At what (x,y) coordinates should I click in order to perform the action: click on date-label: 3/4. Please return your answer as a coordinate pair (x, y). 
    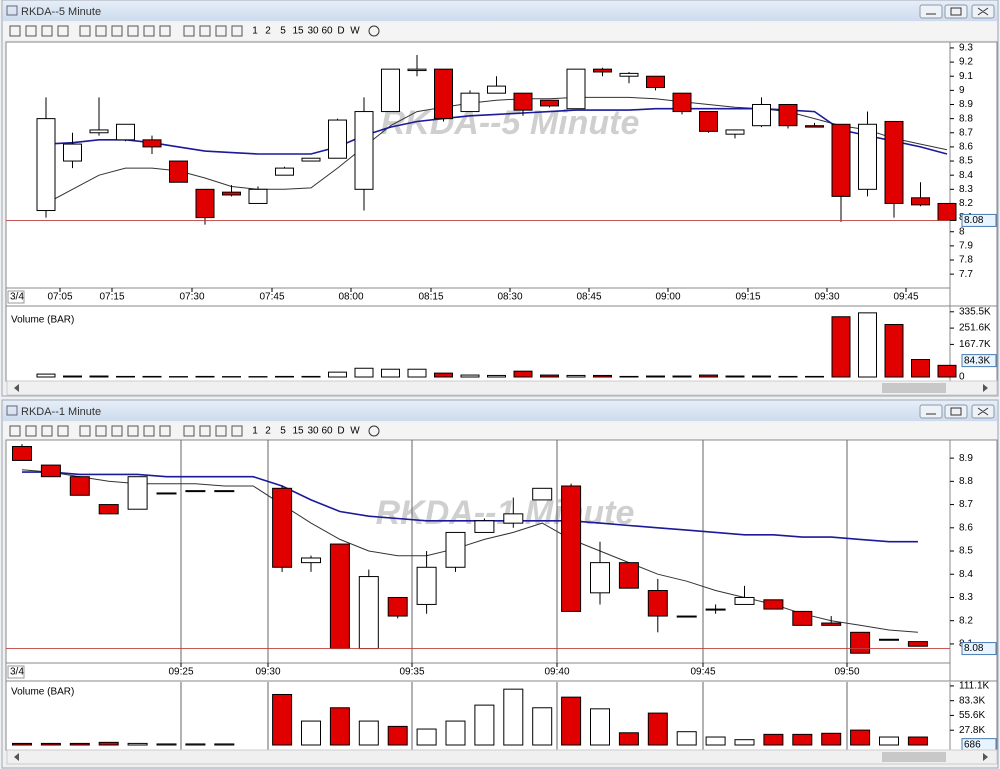
    Looking at the image, I should click on (17, 297).